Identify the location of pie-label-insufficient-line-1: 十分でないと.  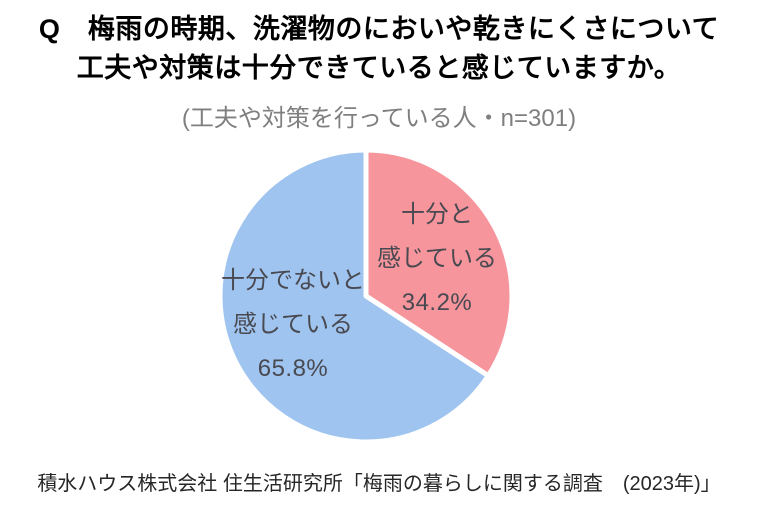
(293, 280).